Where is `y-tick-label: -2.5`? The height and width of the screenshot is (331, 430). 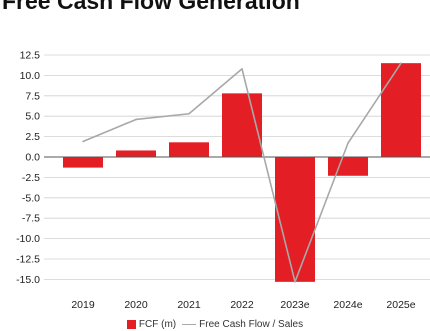
y-tick-label: -2.5 is located at coordinates (31, 178).